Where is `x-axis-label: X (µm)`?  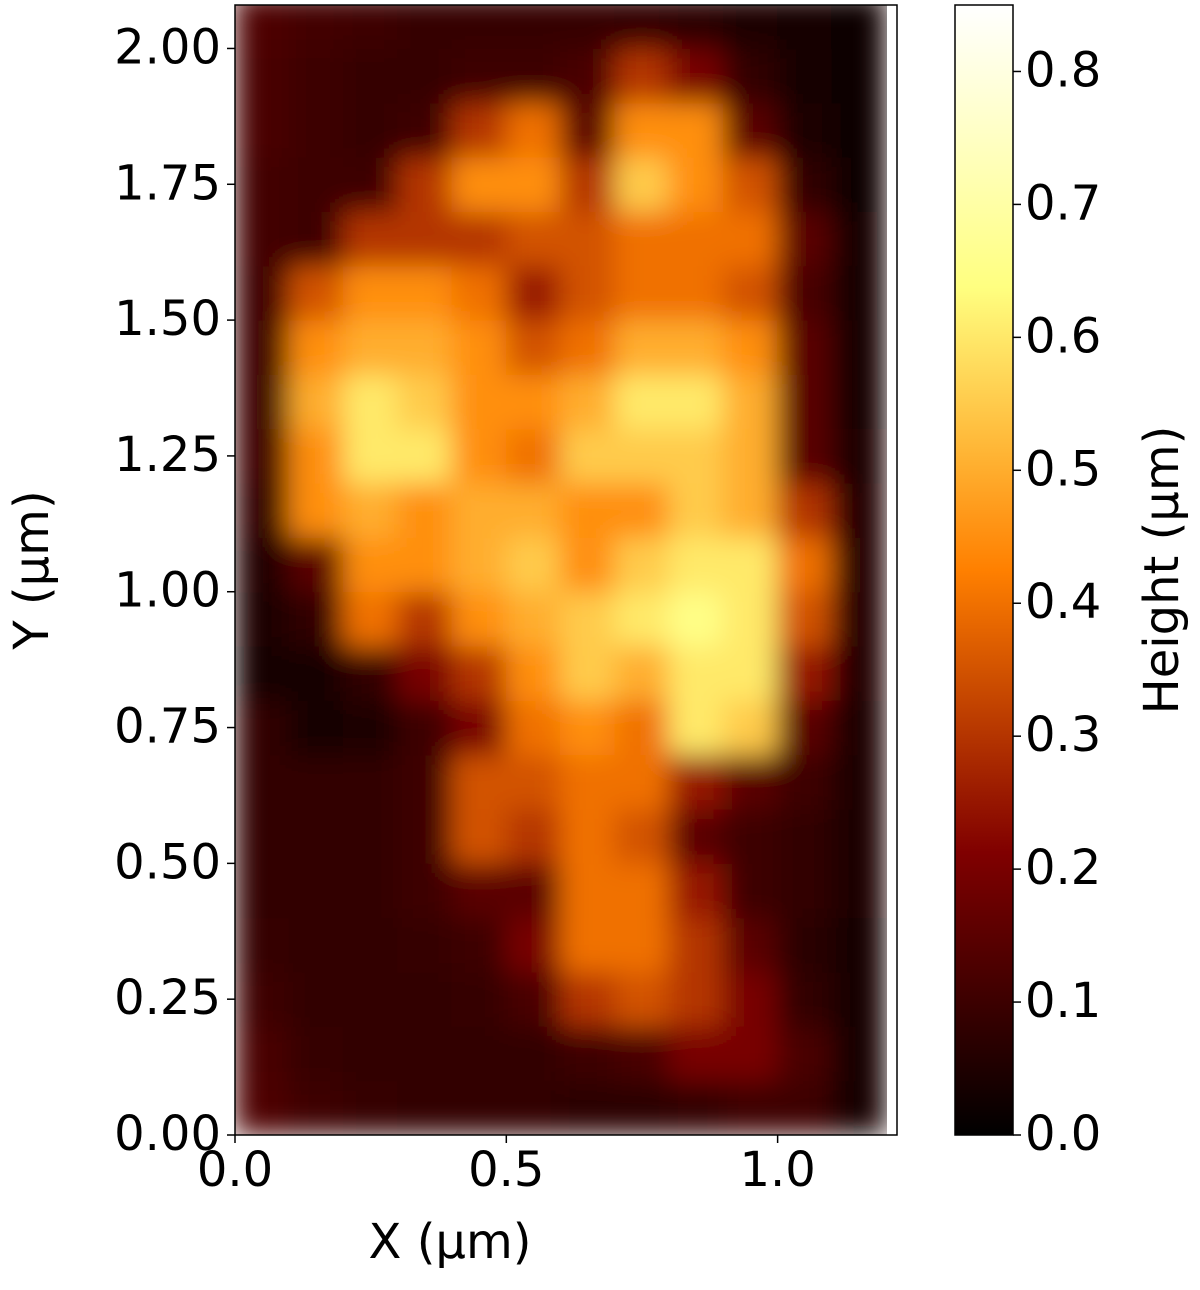 x-axis-label: X (µm) is located at coordinates (450, 1242).